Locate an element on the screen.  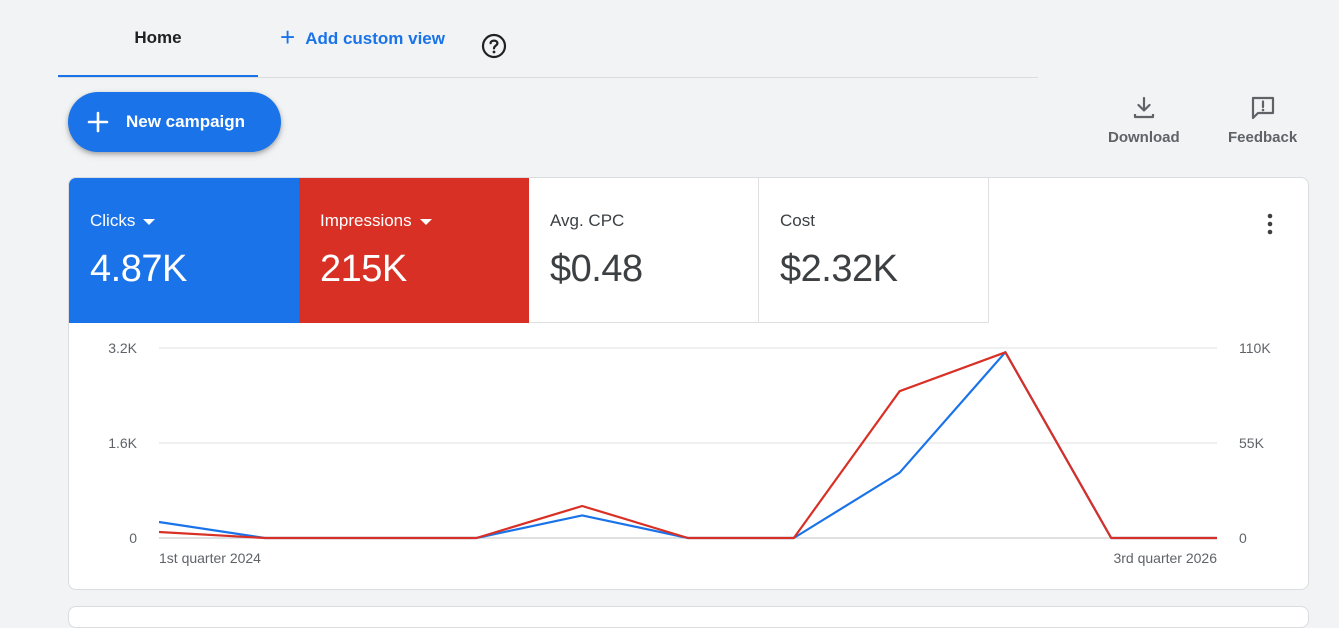
metric-impressions: Impressions 215K is located at coordinates (414, 250).